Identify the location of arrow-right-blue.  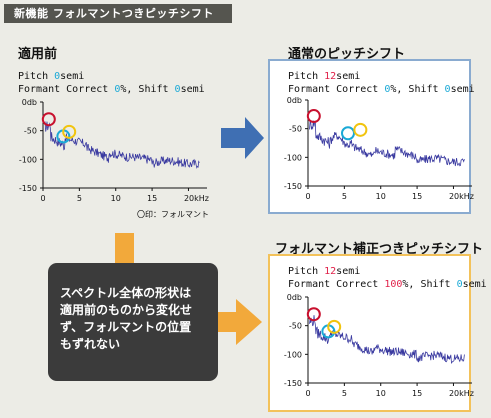
(242, 138).